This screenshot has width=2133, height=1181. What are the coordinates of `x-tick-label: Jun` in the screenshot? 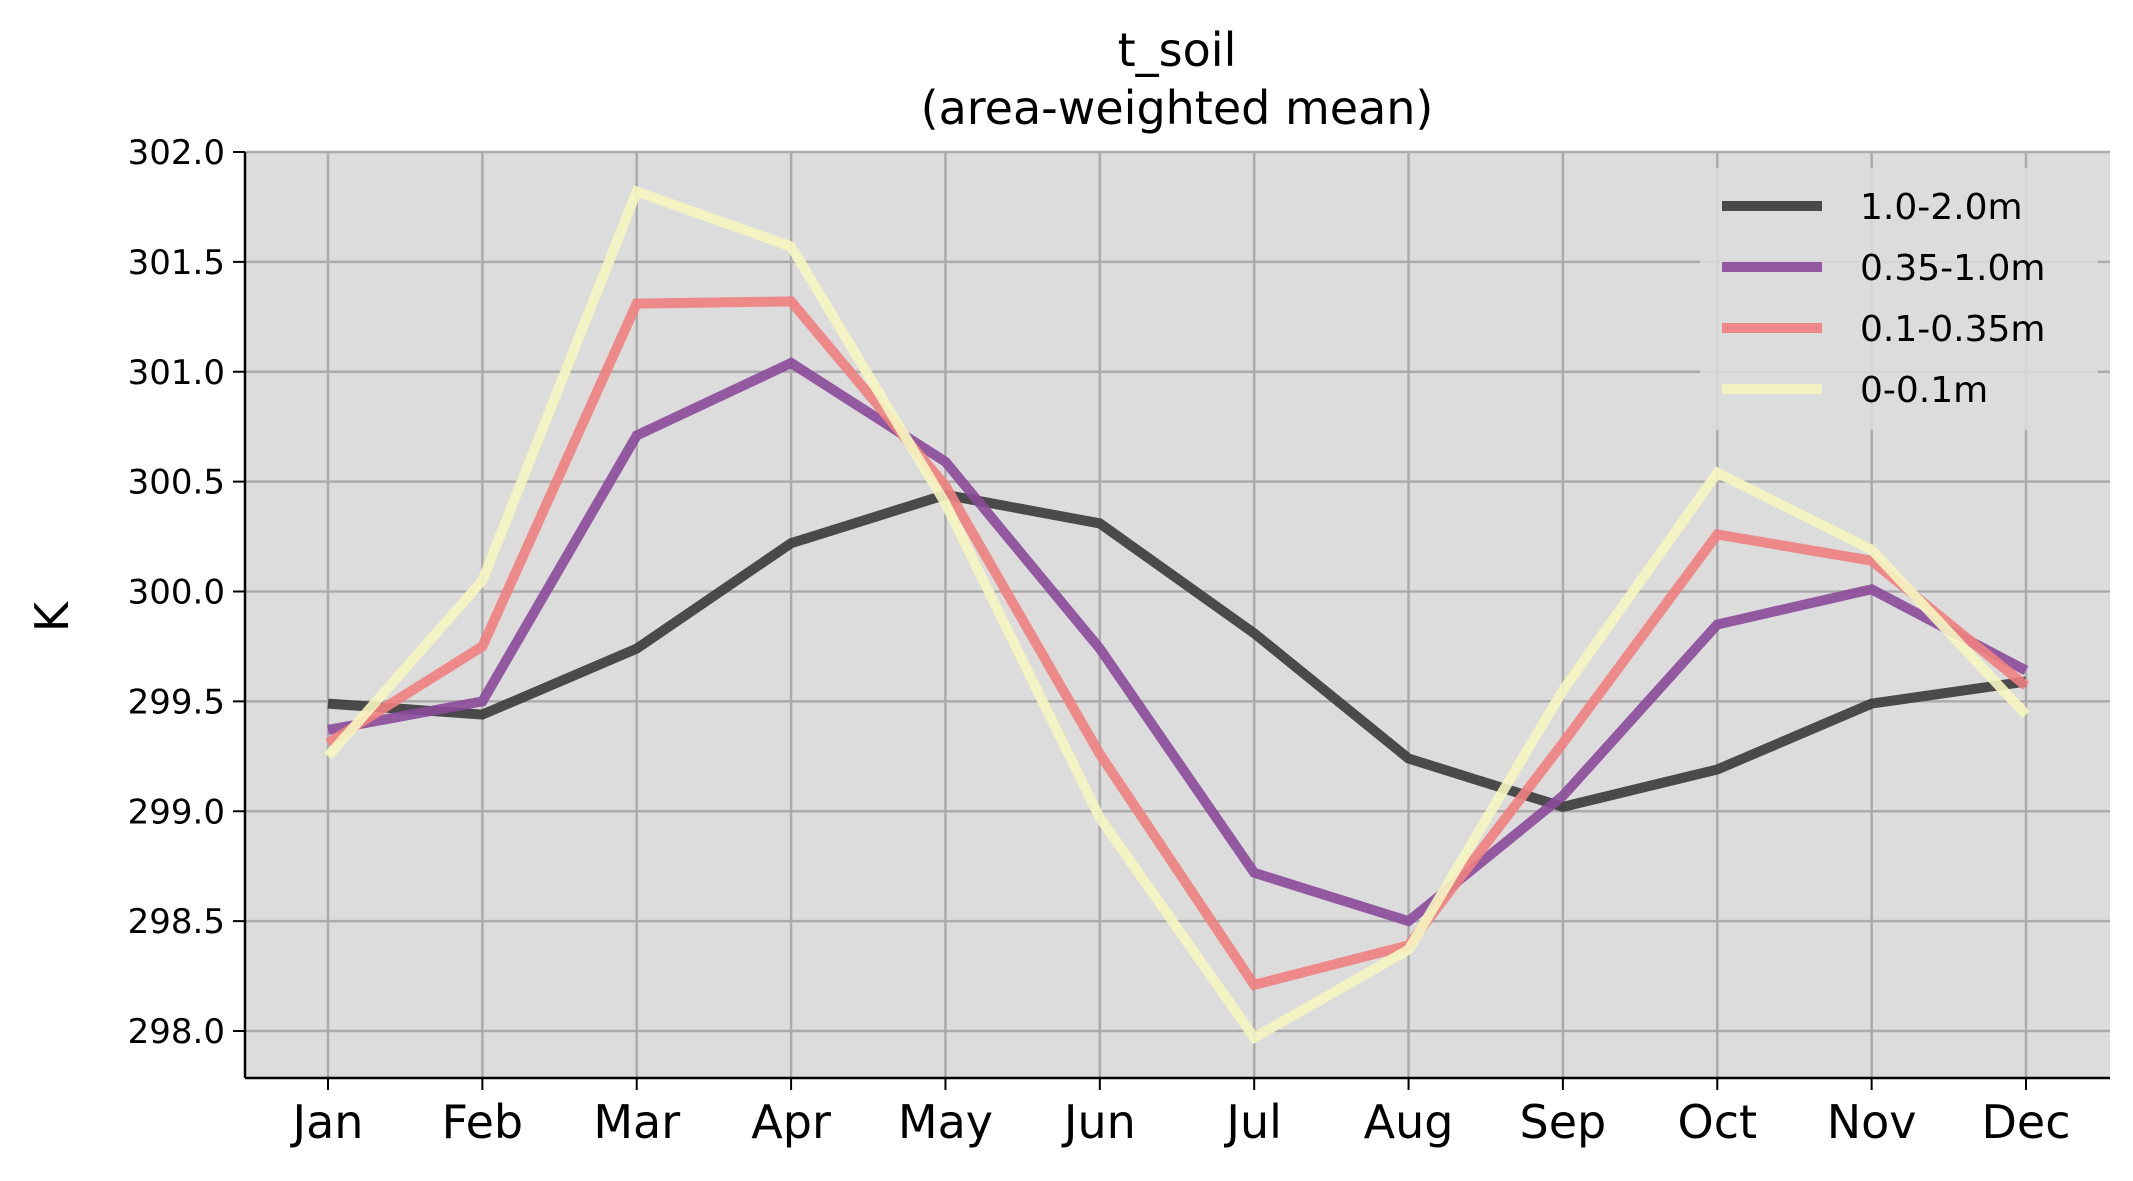 It's located at (1098, 1122).